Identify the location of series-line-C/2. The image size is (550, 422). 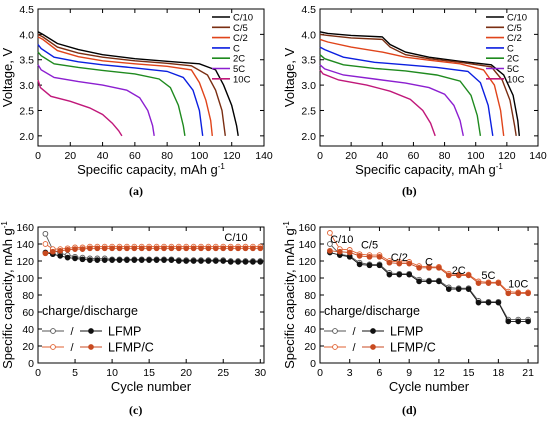
(125, 86).